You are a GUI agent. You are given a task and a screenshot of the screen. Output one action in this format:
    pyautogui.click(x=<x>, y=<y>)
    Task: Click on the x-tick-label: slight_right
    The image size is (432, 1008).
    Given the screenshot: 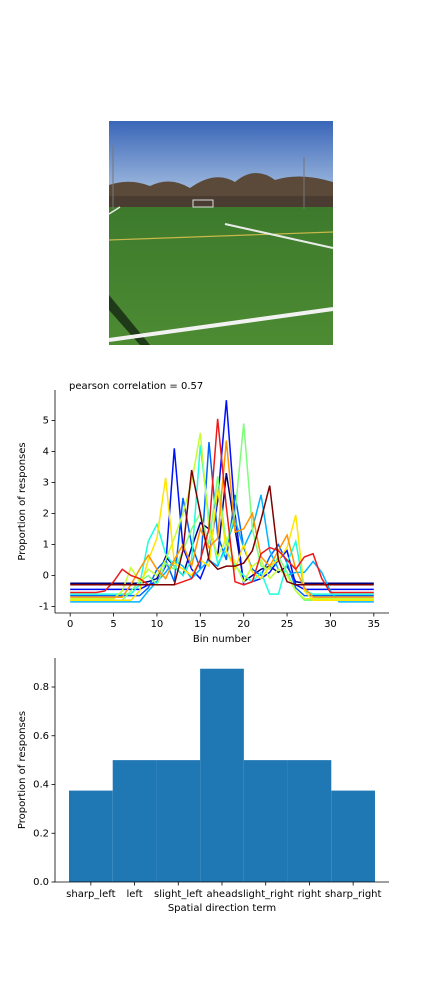 What is the action you would take?
    pyautogui.click(x=266, y=894)
    